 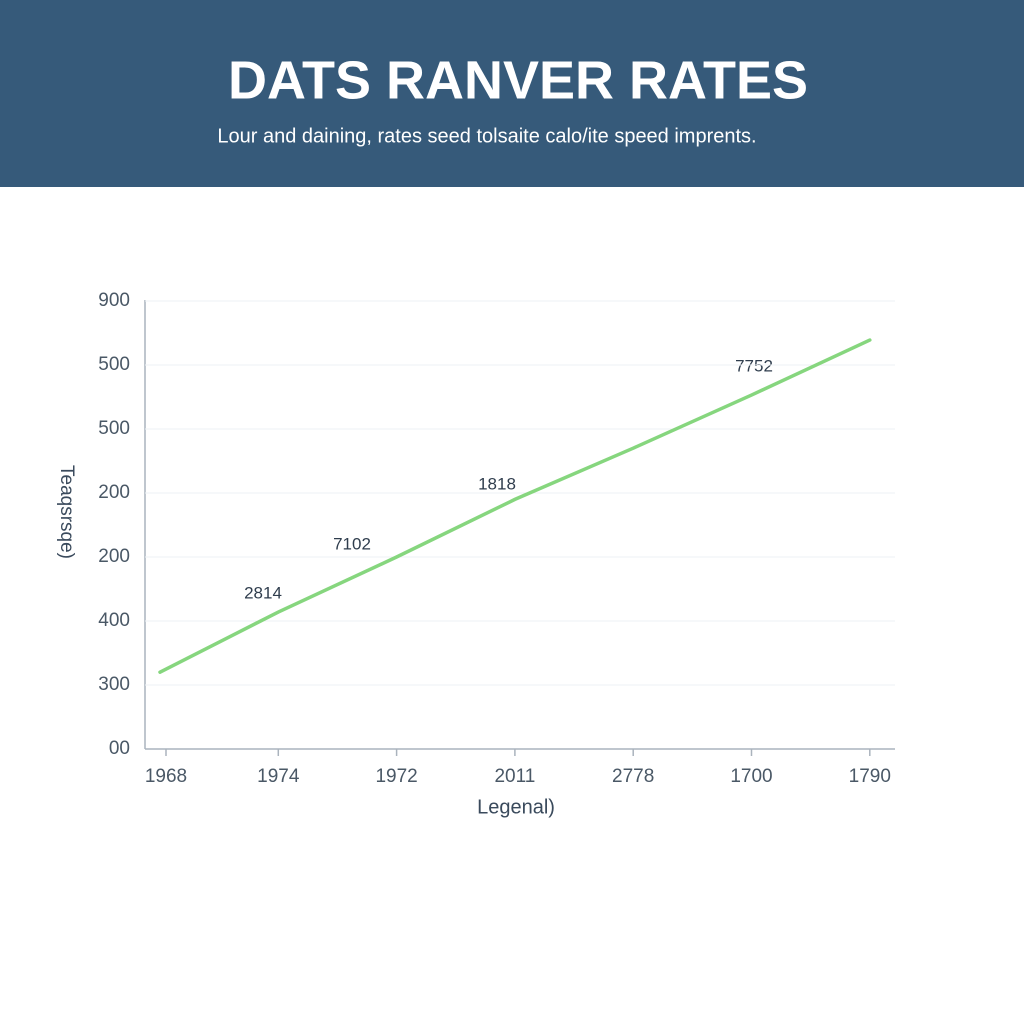 I want to click on annotation: 7102, so click(x=352, y=543).